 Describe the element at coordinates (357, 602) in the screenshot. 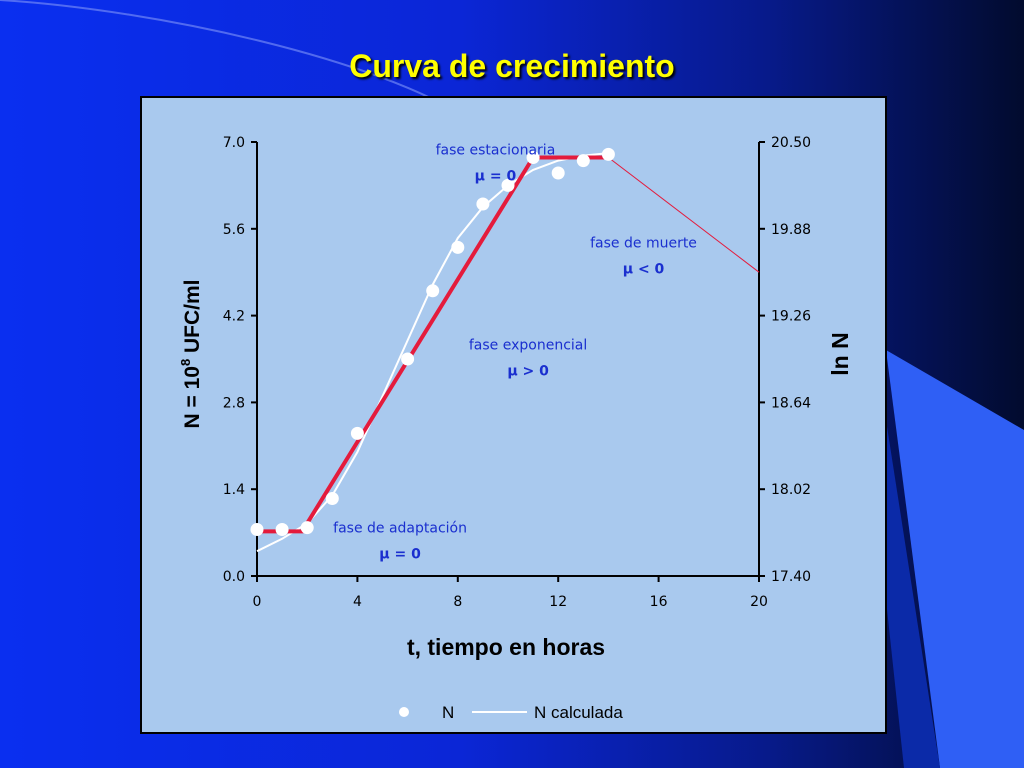

I see `x-tick-label: 4` at that location.